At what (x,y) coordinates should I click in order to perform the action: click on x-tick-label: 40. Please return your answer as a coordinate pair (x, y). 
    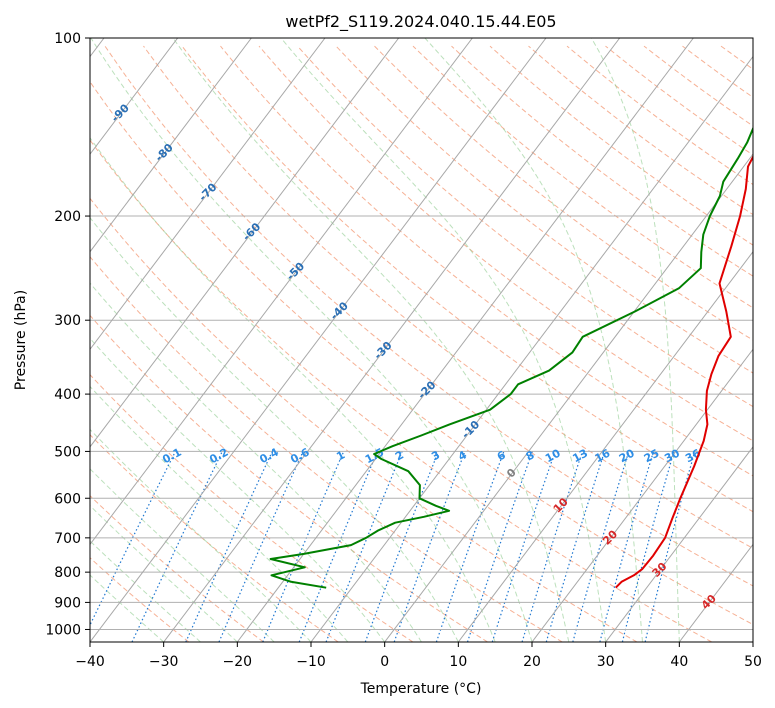
    Looking at the image, I should click on (679, 662).